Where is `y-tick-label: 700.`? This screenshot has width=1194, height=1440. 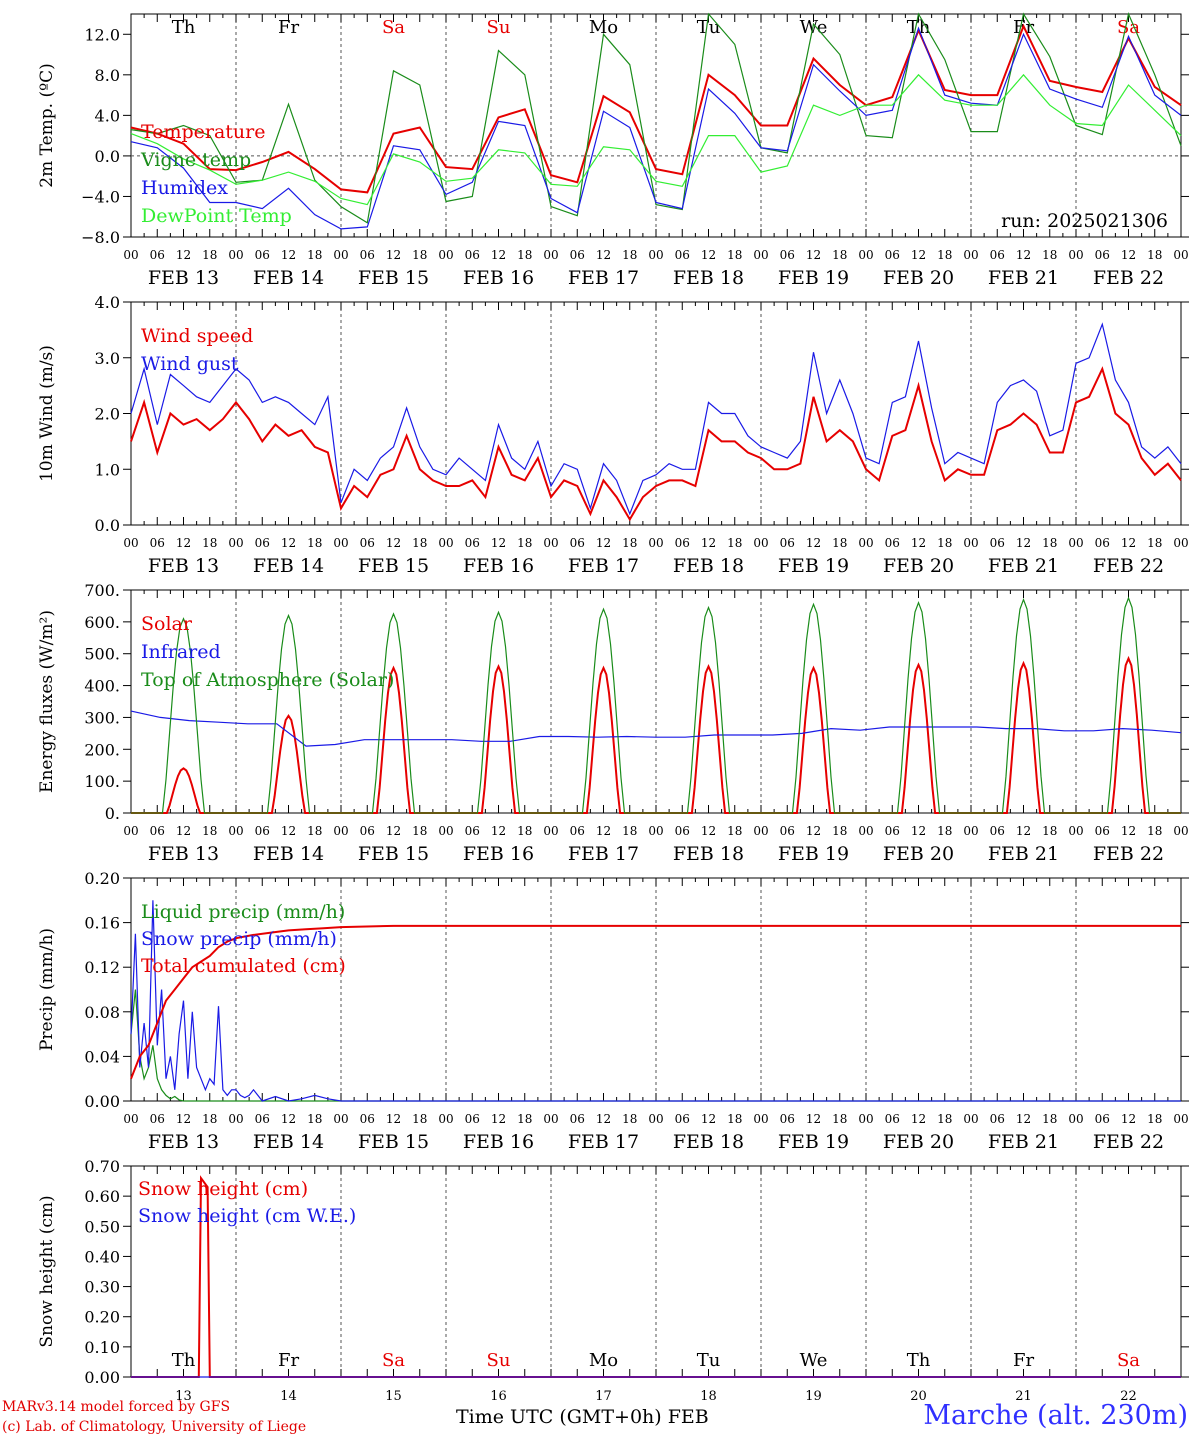 y-tick-label: 700. is located at coordinates (102, 590).